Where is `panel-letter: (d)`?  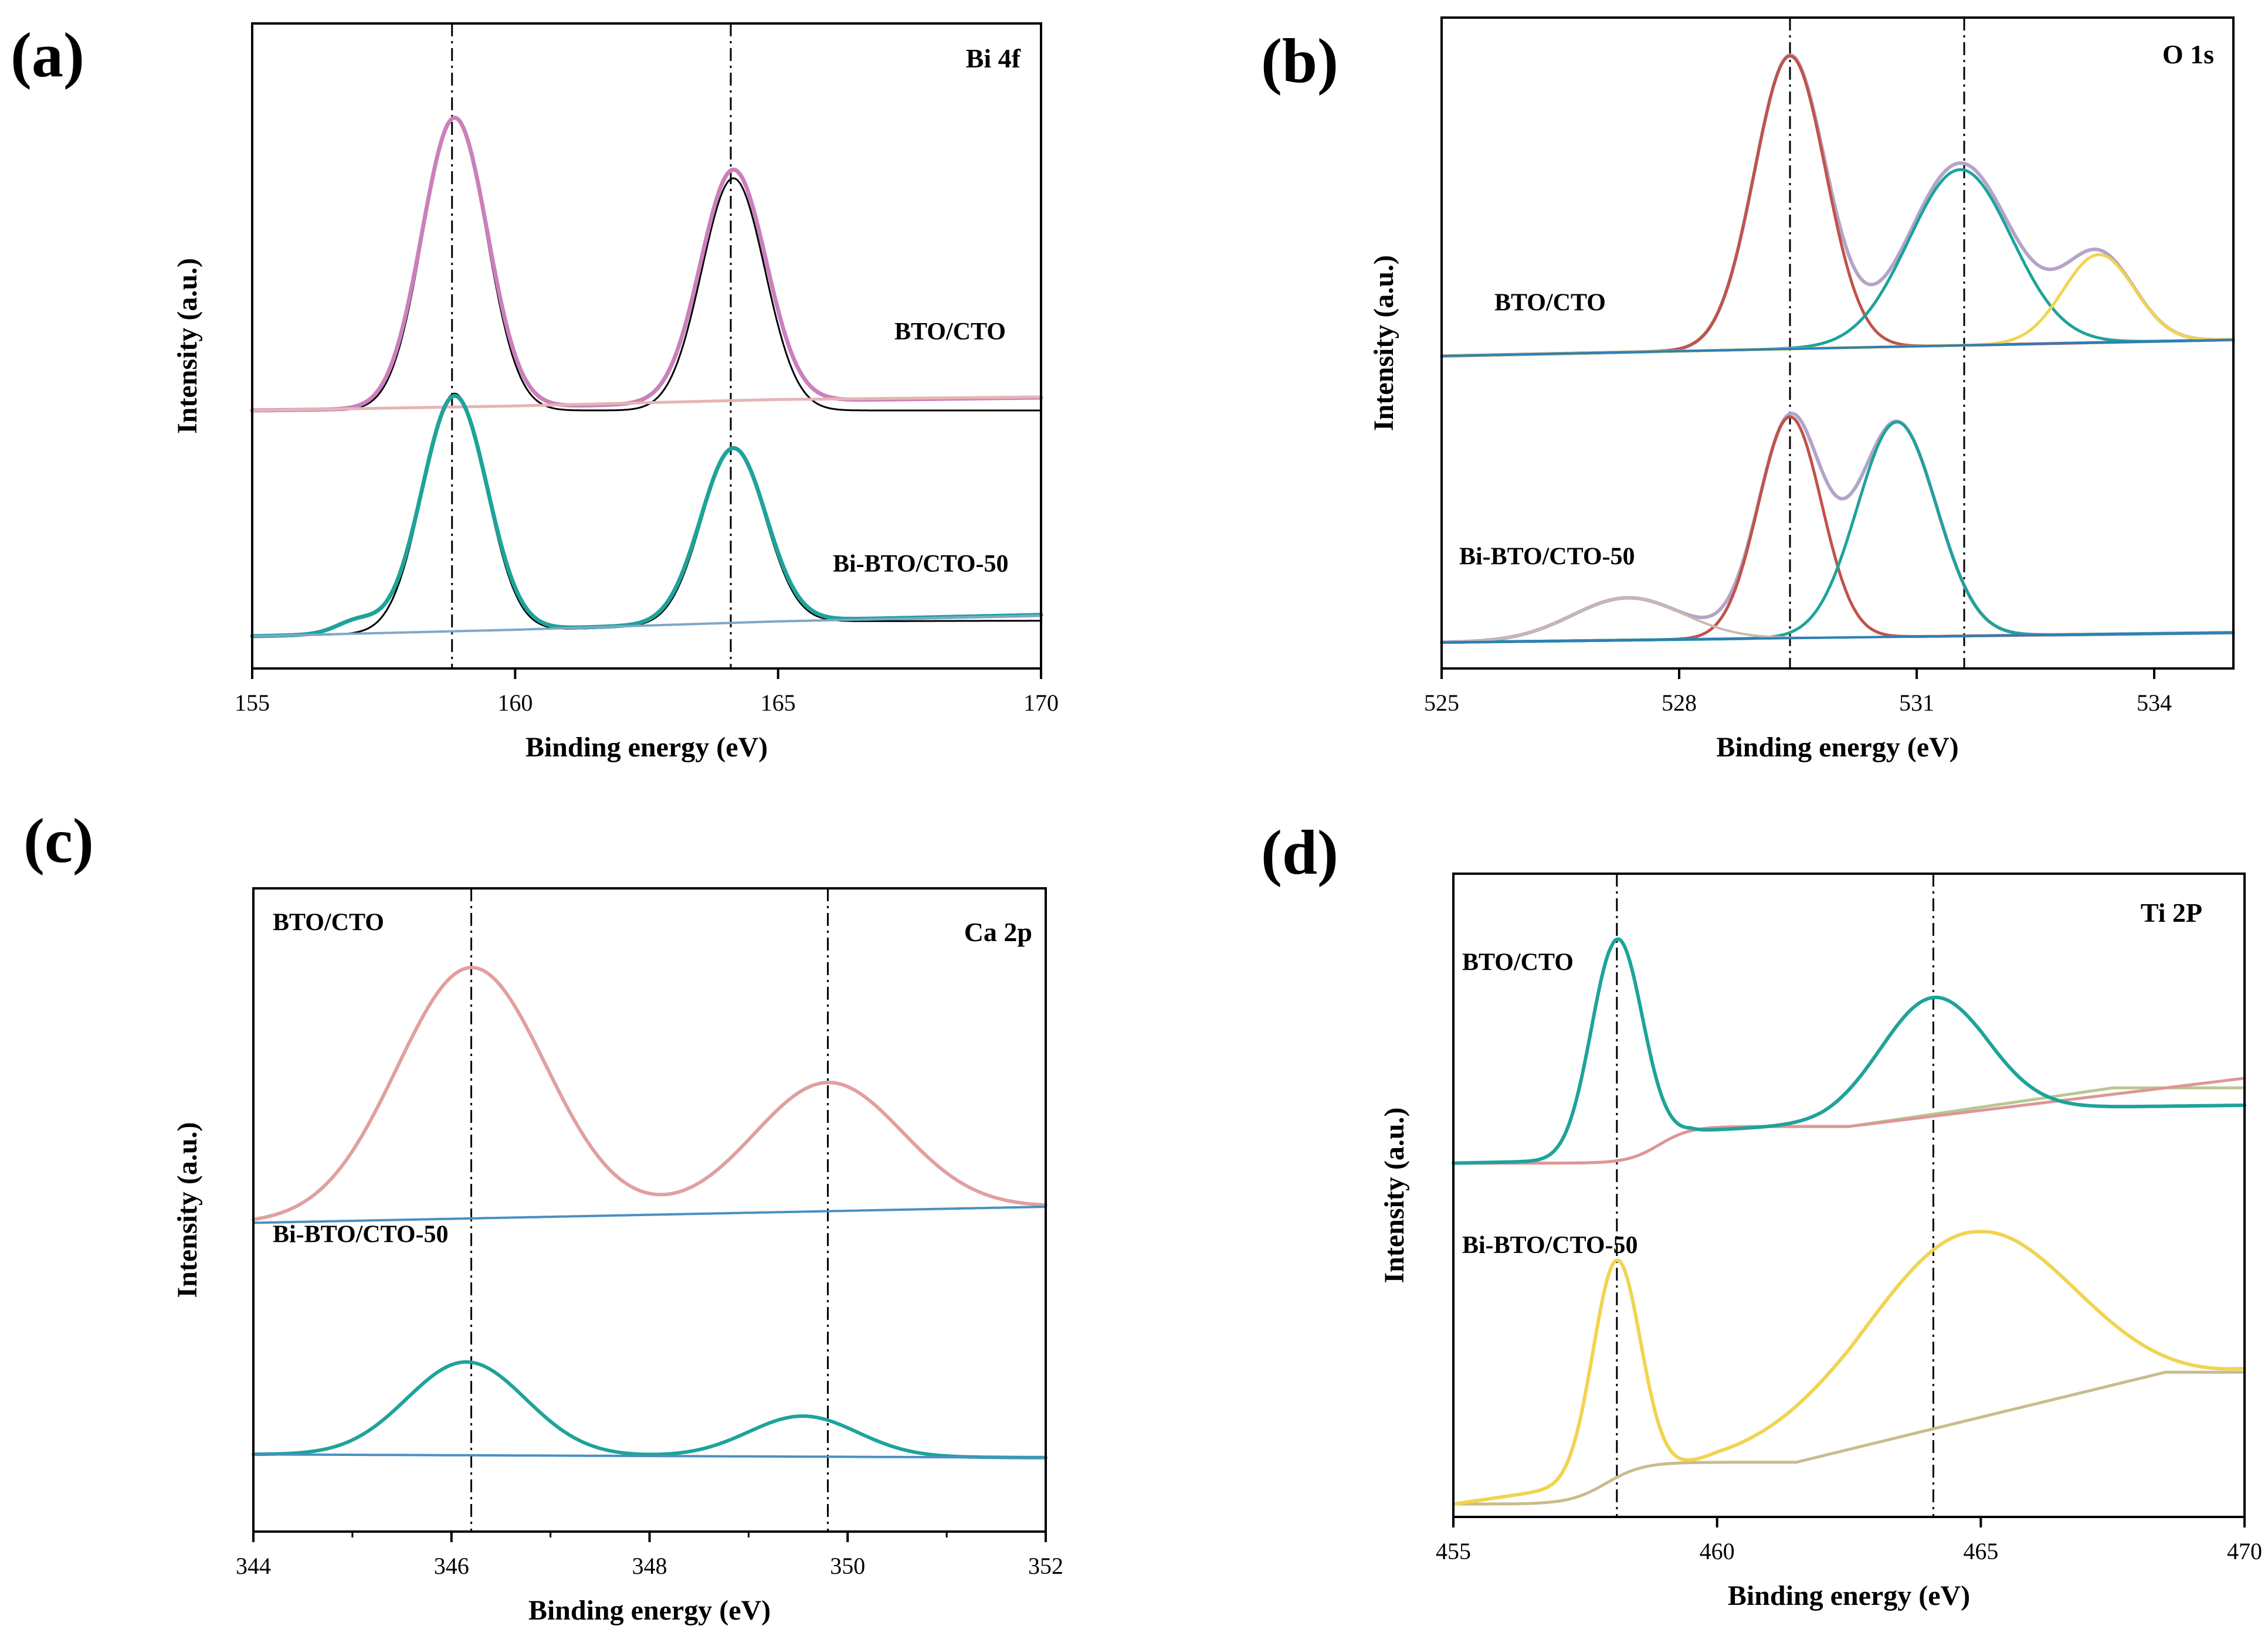
panel-letter: (d) is located at coordinates (1300, 853).